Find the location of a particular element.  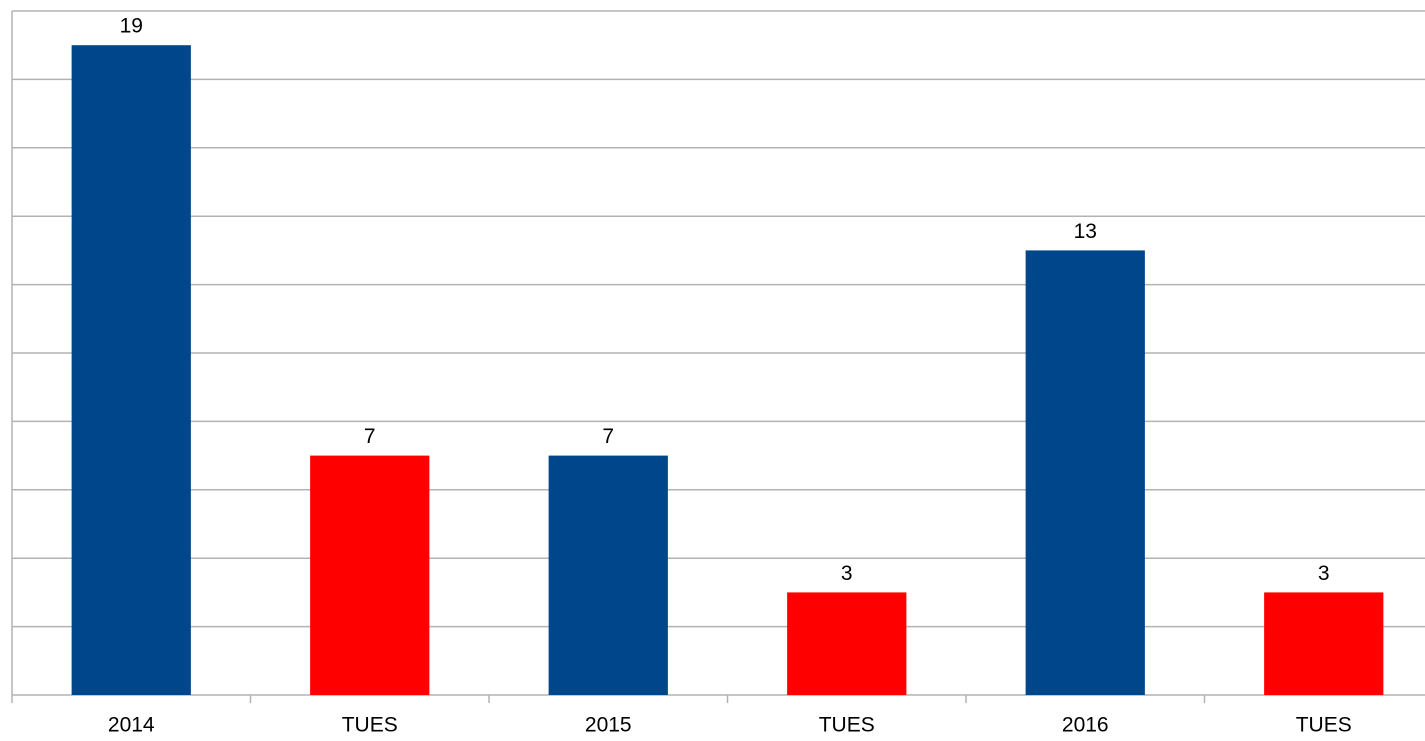

value-label: 19 is located at coordinates (131, 26).